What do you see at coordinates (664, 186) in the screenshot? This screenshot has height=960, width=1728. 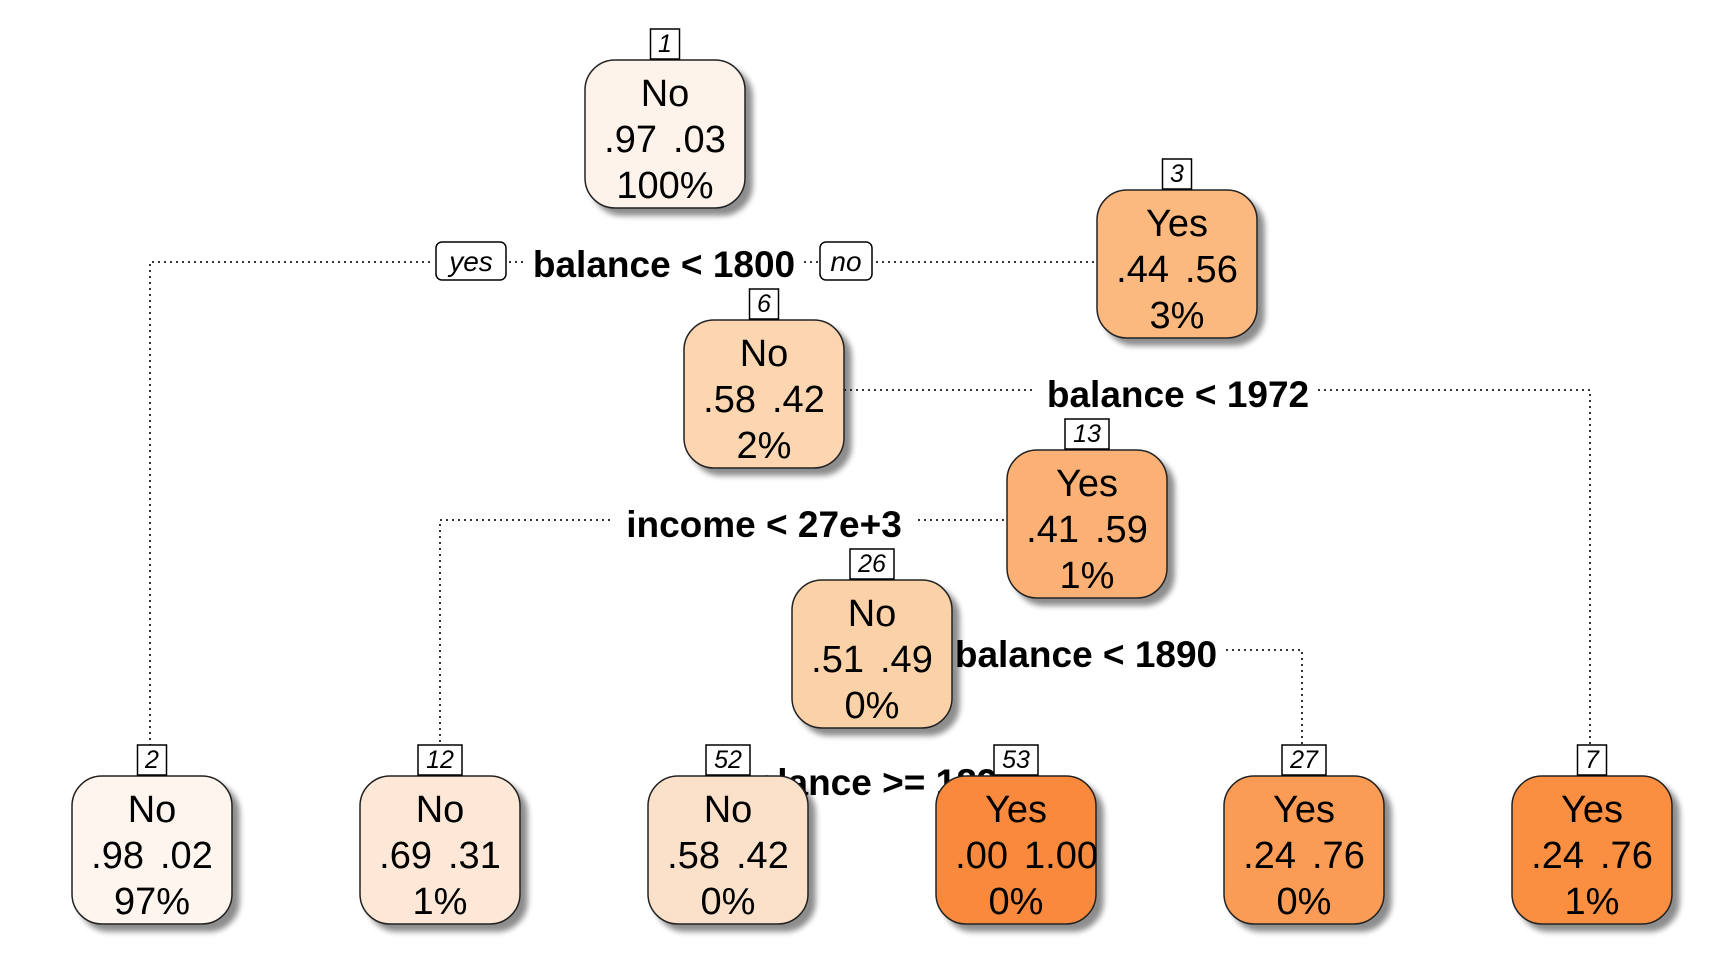 I see `node-percent: 100%` at bounding box center [664, 186].